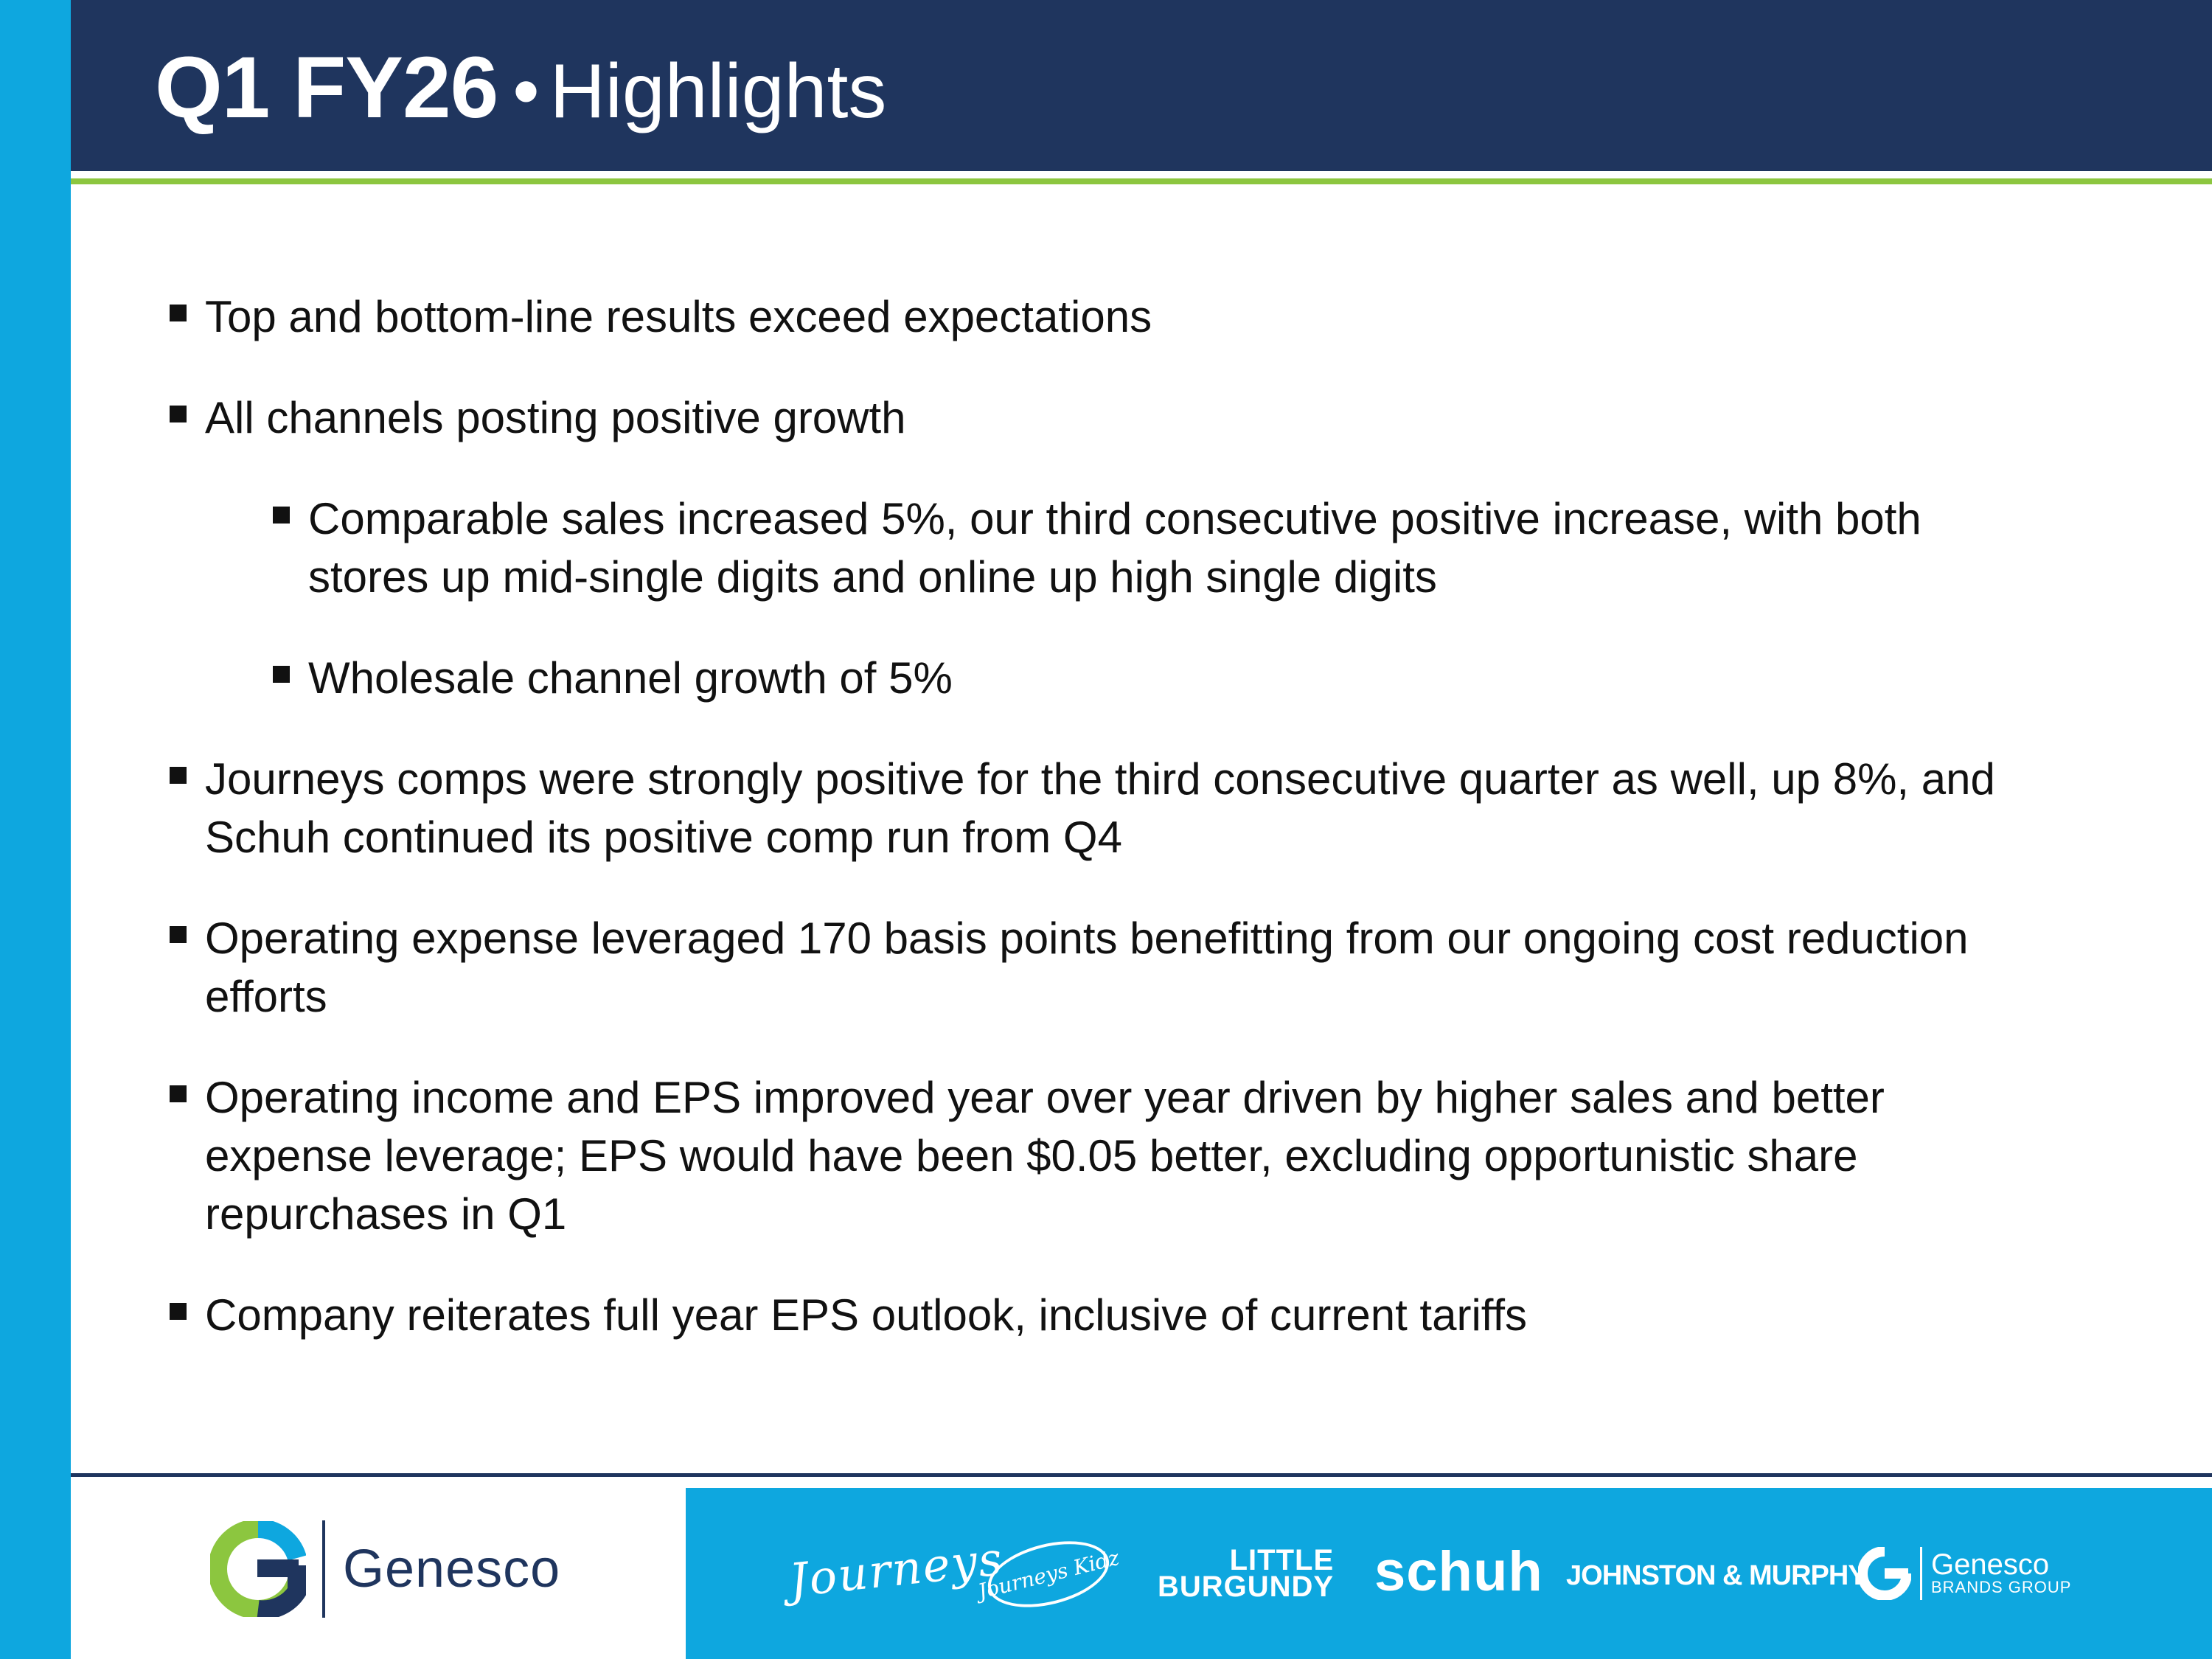 This screenshot has height=1659, width=2212. What do you see at coordinates (1088, 418) in the screenshot?
I see `bullet-item: All channels posting positive growth` at bounding box center [1088, 418].